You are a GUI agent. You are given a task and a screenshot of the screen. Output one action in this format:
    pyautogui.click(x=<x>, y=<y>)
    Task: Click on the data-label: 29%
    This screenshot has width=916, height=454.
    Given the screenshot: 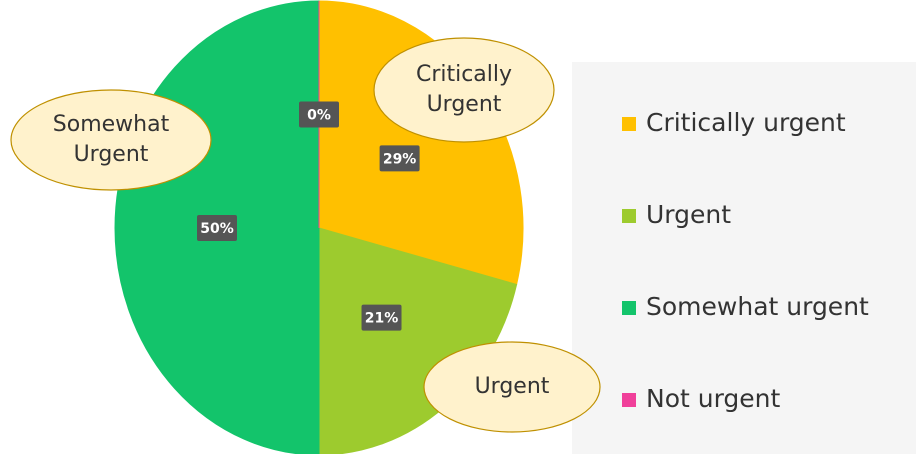 What is the action you would take?
    pyautogui.click(x=400, y=159)
    